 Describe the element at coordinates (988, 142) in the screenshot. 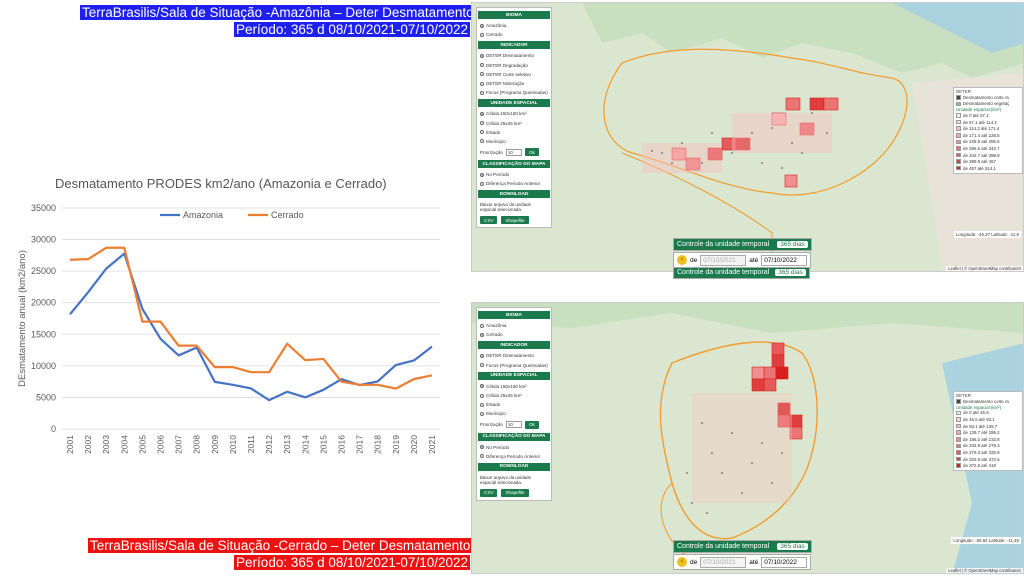

I see `legend-range-row: de 228.5 até 285.6` at that location.